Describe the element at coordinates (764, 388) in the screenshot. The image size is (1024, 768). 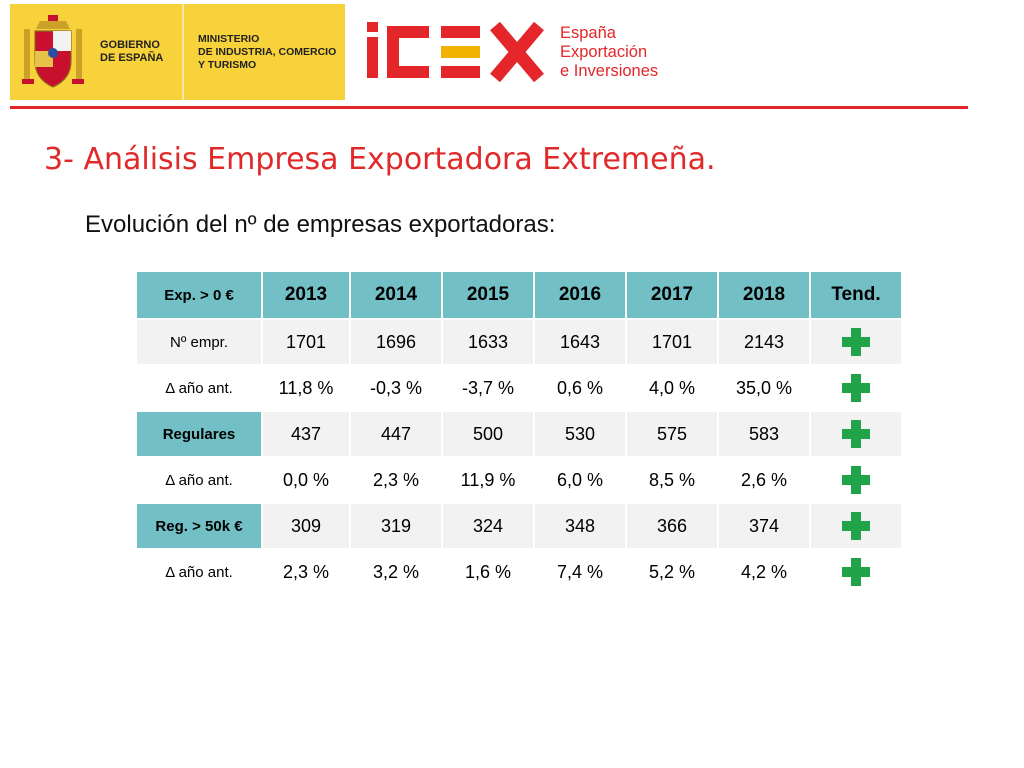
I see `table-cell: 35,0 %` at that location.